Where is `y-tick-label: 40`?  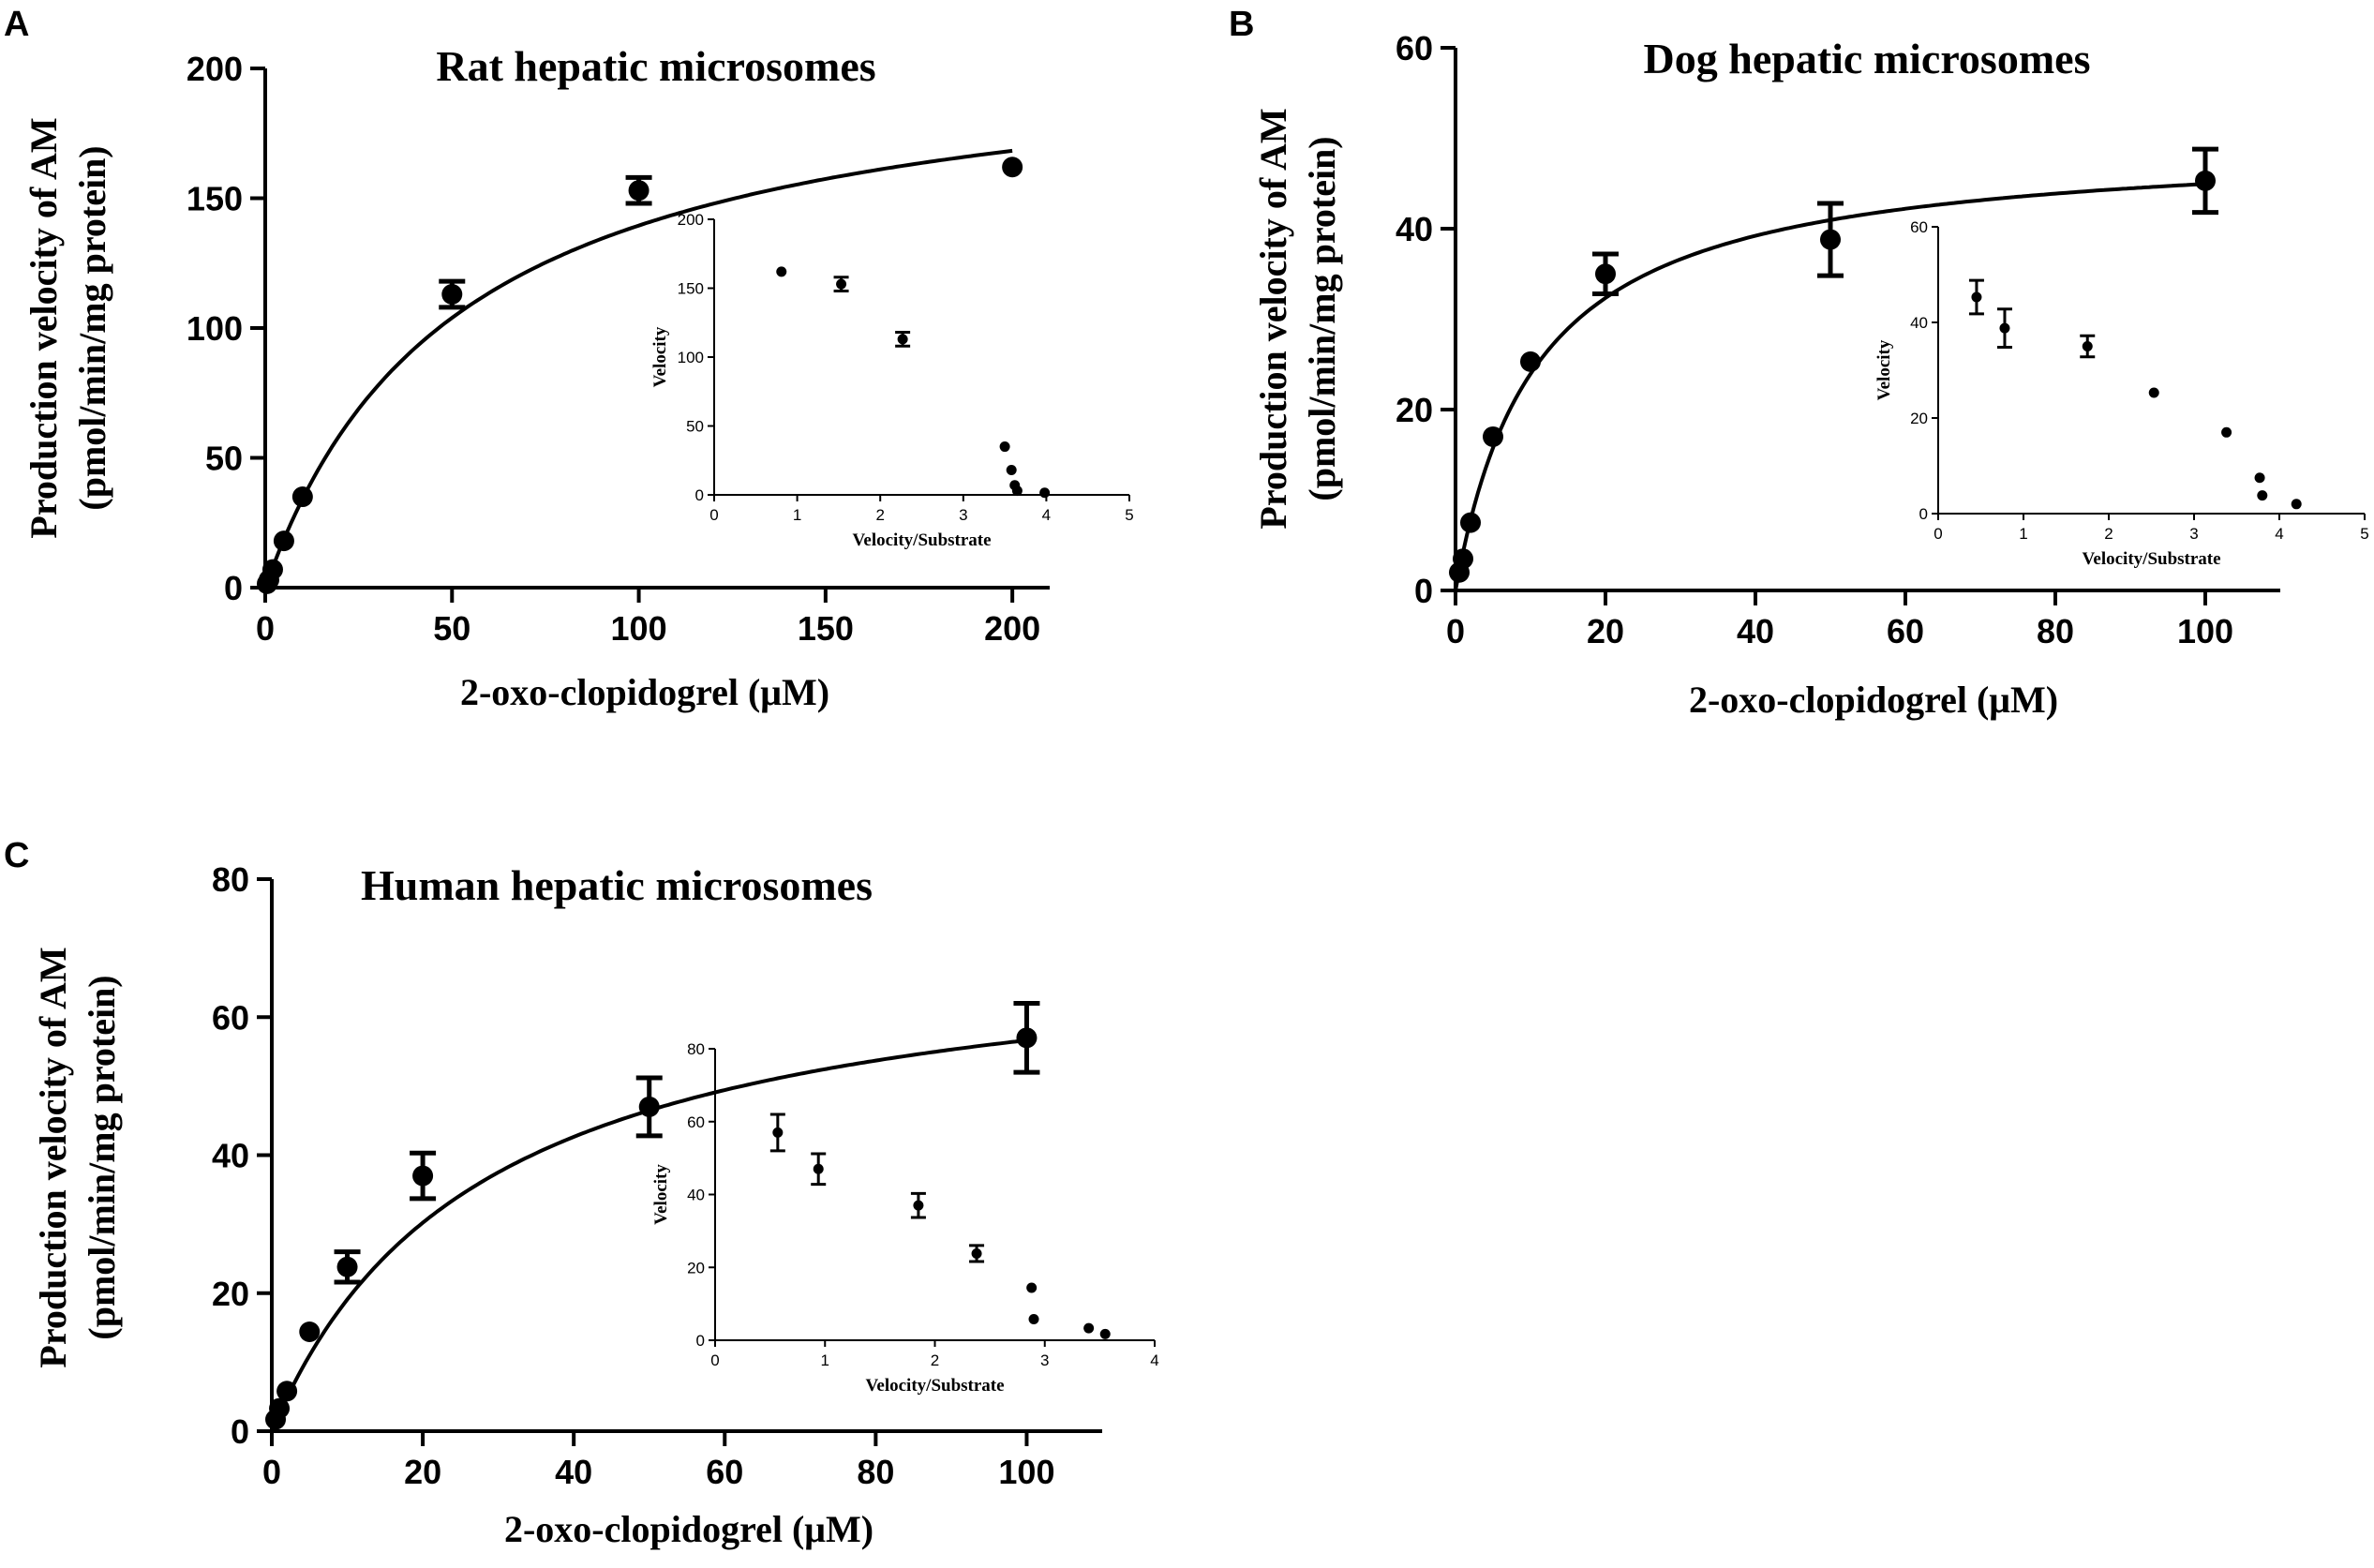 y-tick-label: 40 is located at coordinates (230, 1156).